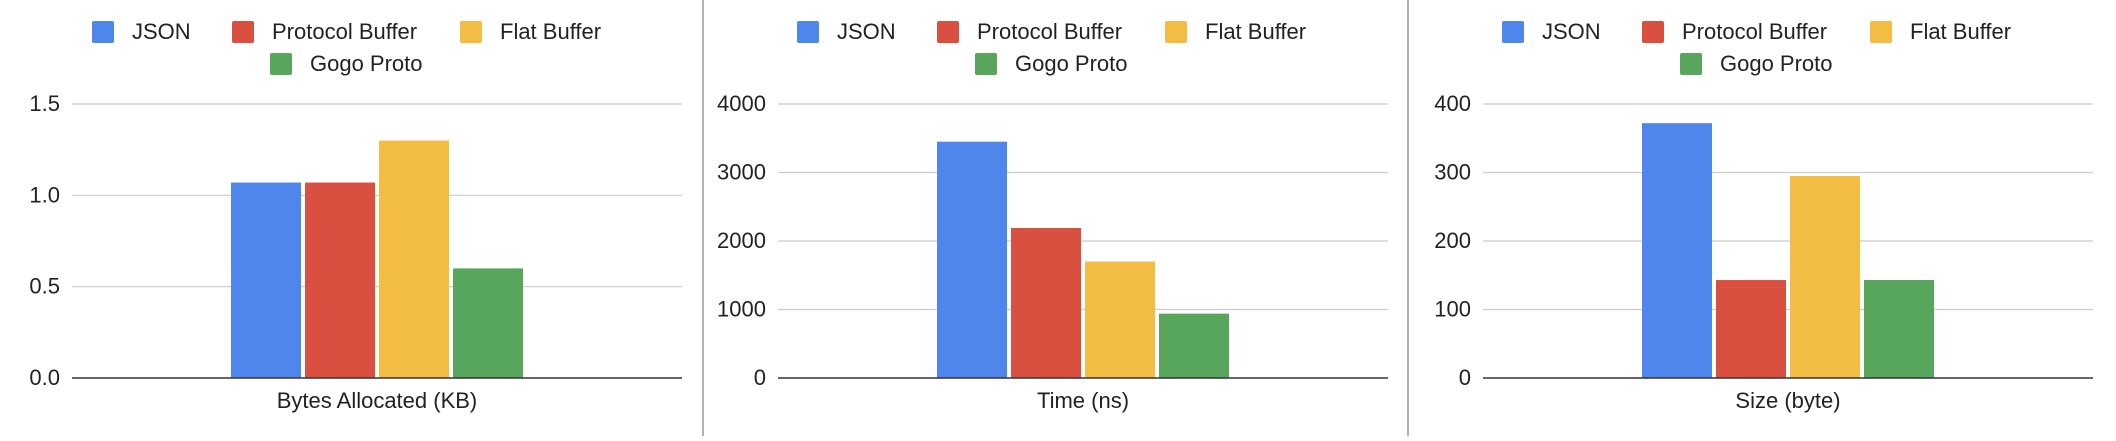  What do you see at coordinates (741, 240) in the screenshot?
I see `y-tick-label: 2000` at bounding box center [741, 240].